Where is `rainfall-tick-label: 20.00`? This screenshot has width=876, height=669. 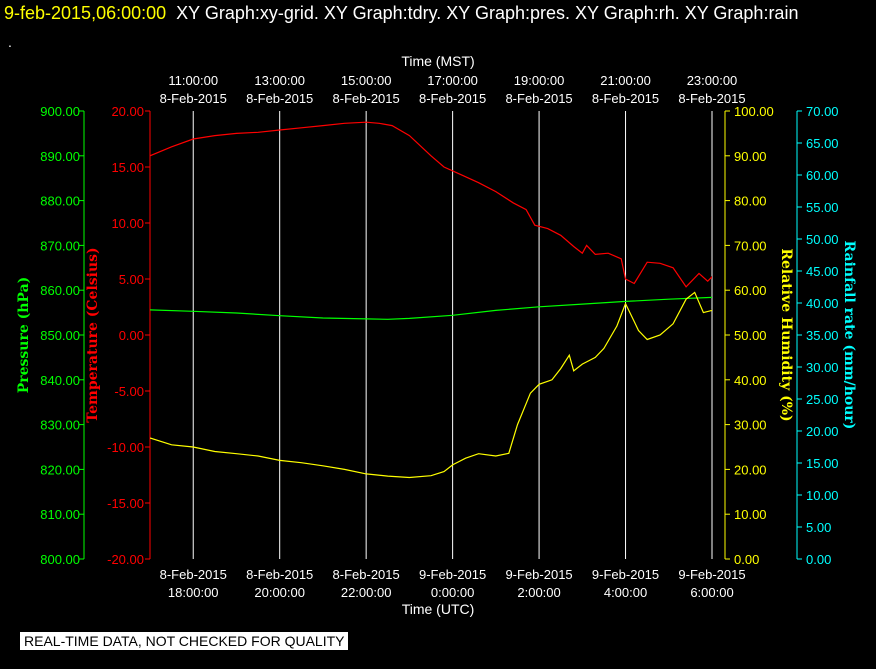 rainfall-tick-label: 20.00 is located at coordinates (822, 431).